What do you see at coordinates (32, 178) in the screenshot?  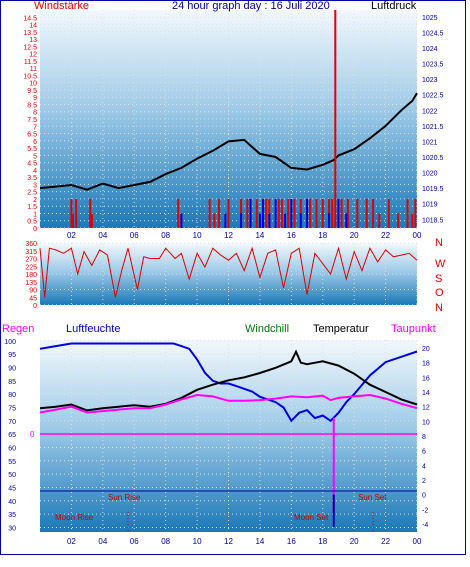 I see `y-left-tick-label: 3.5` at bounding box center [32, 178].